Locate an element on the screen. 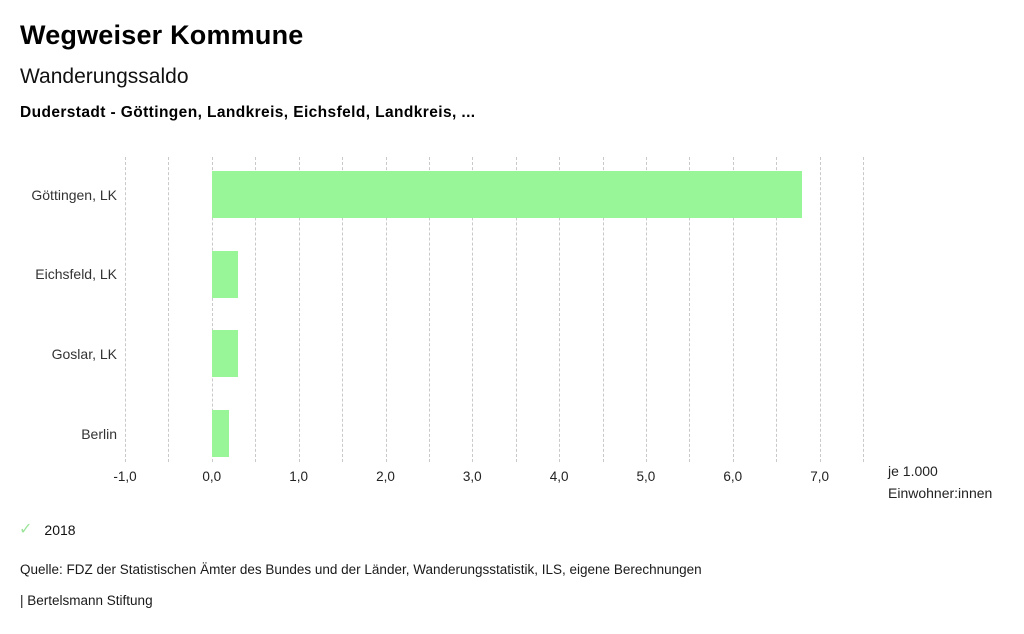 The height and width of the screenshot is (634, 1024). x-tick-label: 4,0 is located at coordinates (559, 476).